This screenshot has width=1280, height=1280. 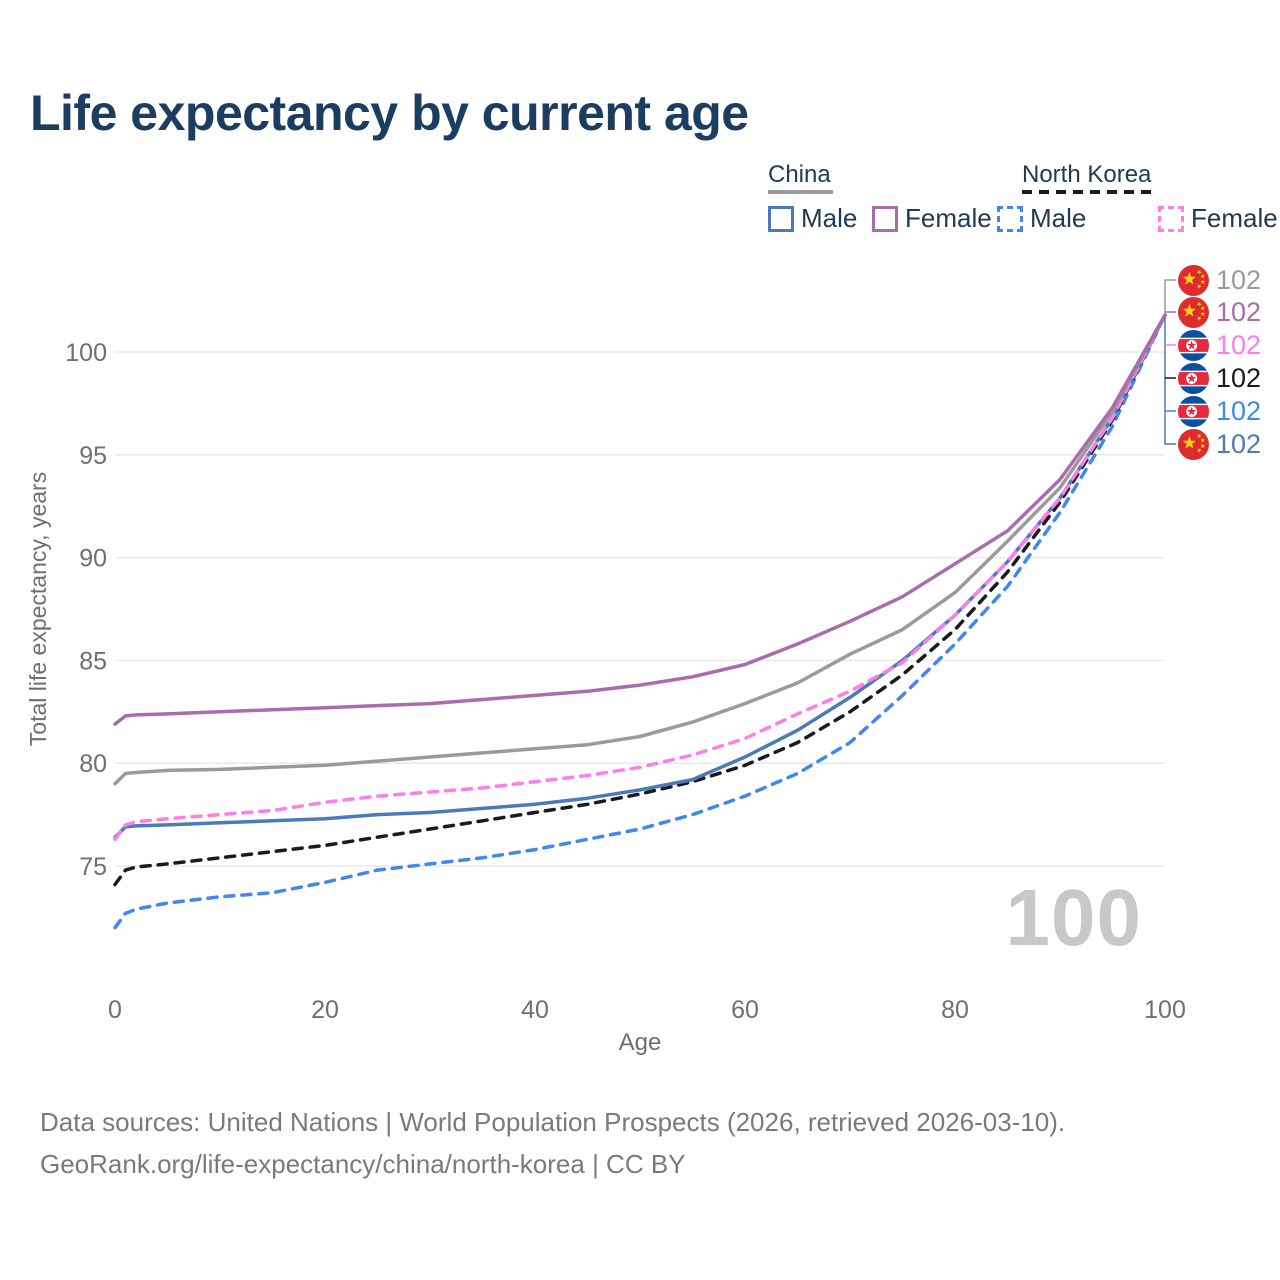 I want to click on page-title: Life expectancy by current age, so click(x=389, y=113).